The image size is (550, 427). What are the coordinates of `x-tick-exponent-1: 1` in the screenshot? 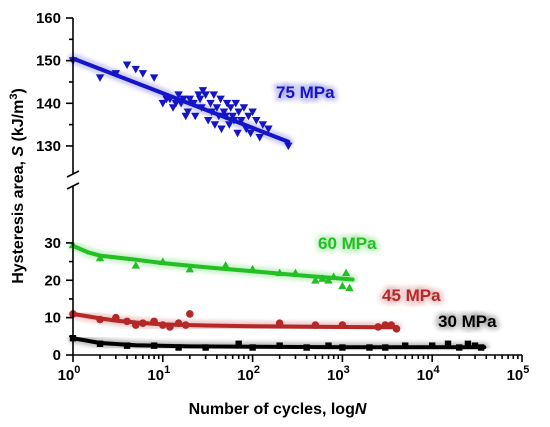 It's located at (167, 370).